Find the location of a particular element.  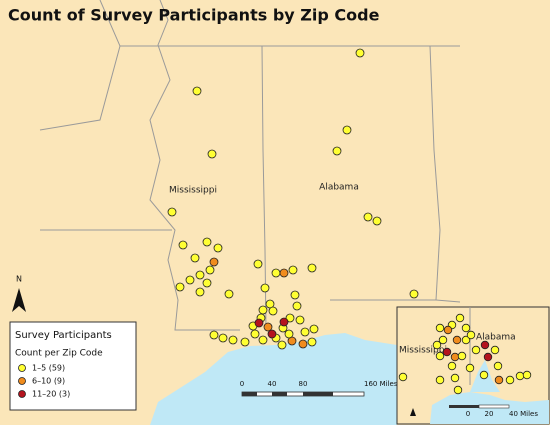

inset-state-label: Mississippi is located at coordinates (423, 351).